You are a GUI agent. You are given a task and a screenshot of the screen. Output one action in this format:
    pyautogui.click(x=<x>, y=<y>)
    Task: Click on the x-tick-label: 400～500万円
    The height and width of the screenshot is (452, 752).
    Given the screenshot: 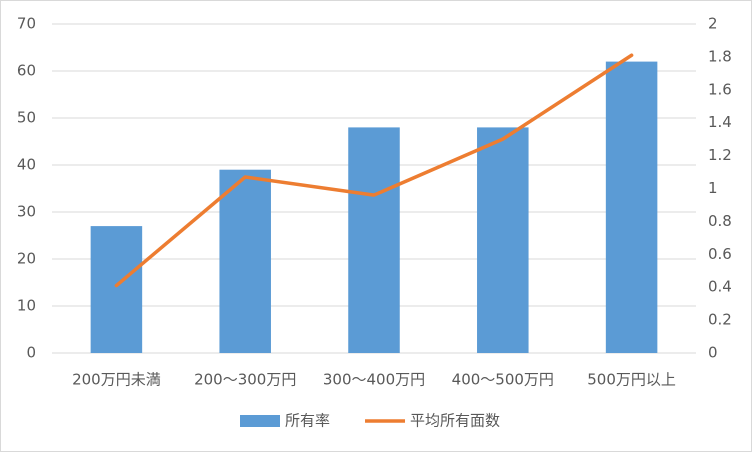 What is the action you would take?
    pyautogui.click(x=503, y=380)
    